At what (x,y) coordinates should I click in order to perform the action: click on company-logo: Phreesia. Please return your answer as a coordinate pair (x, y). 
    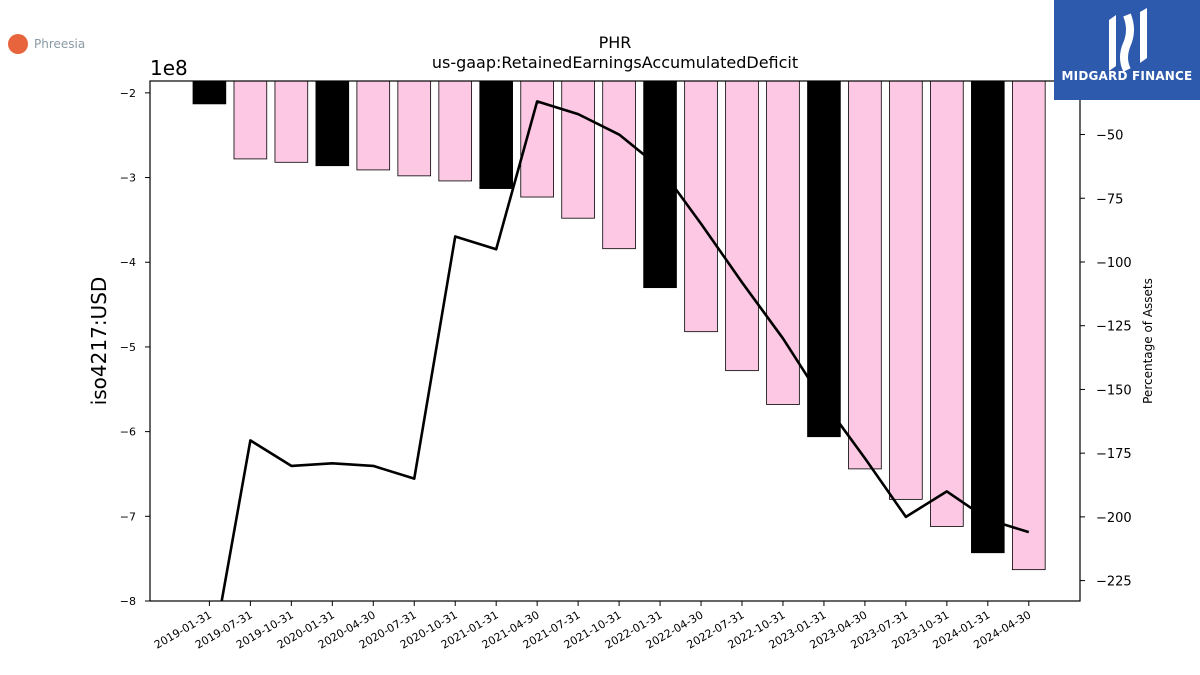
    Looking at the image, I should click on (46, 44).